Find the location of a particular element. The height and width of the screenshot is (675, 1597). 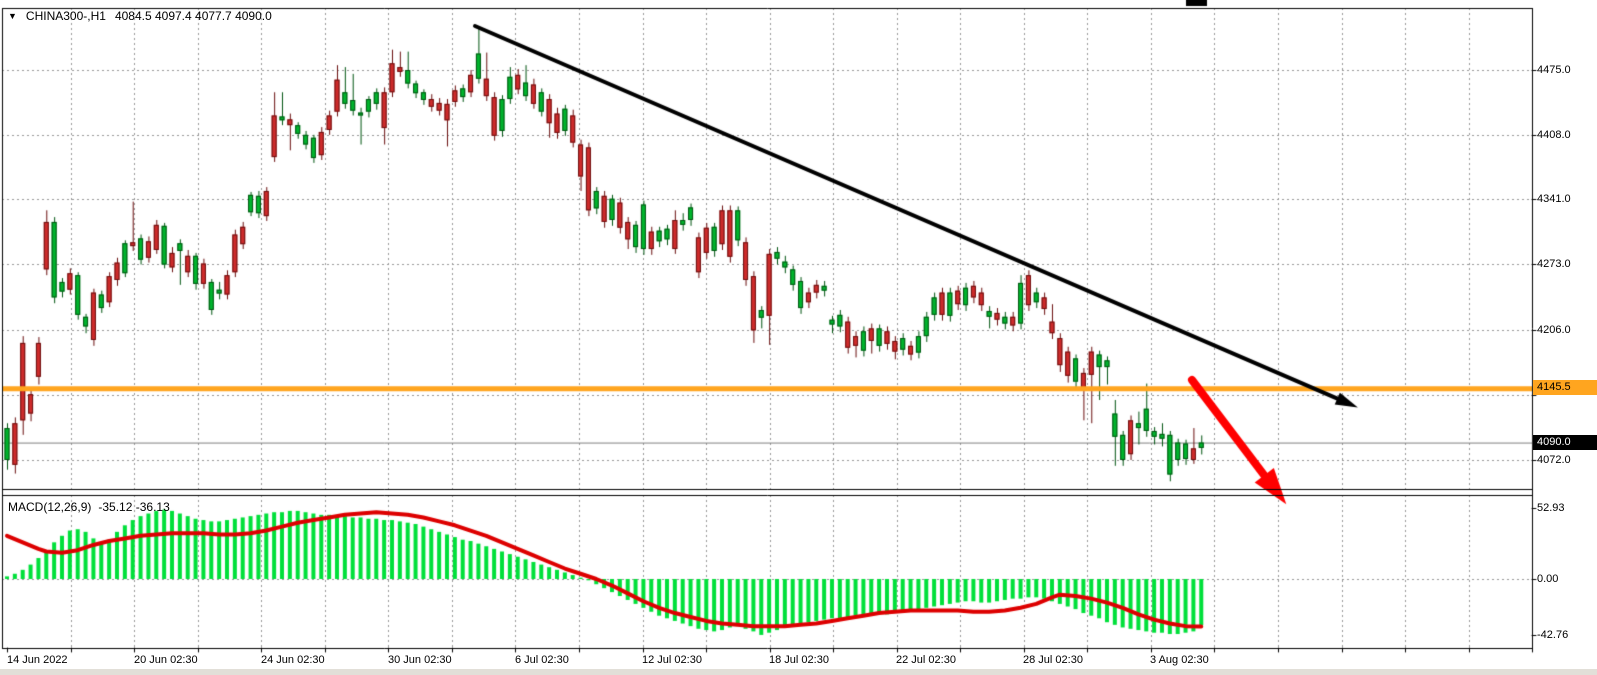

time-axis-label: 20 Jun 02:30 is located at coordinates (166, 660).